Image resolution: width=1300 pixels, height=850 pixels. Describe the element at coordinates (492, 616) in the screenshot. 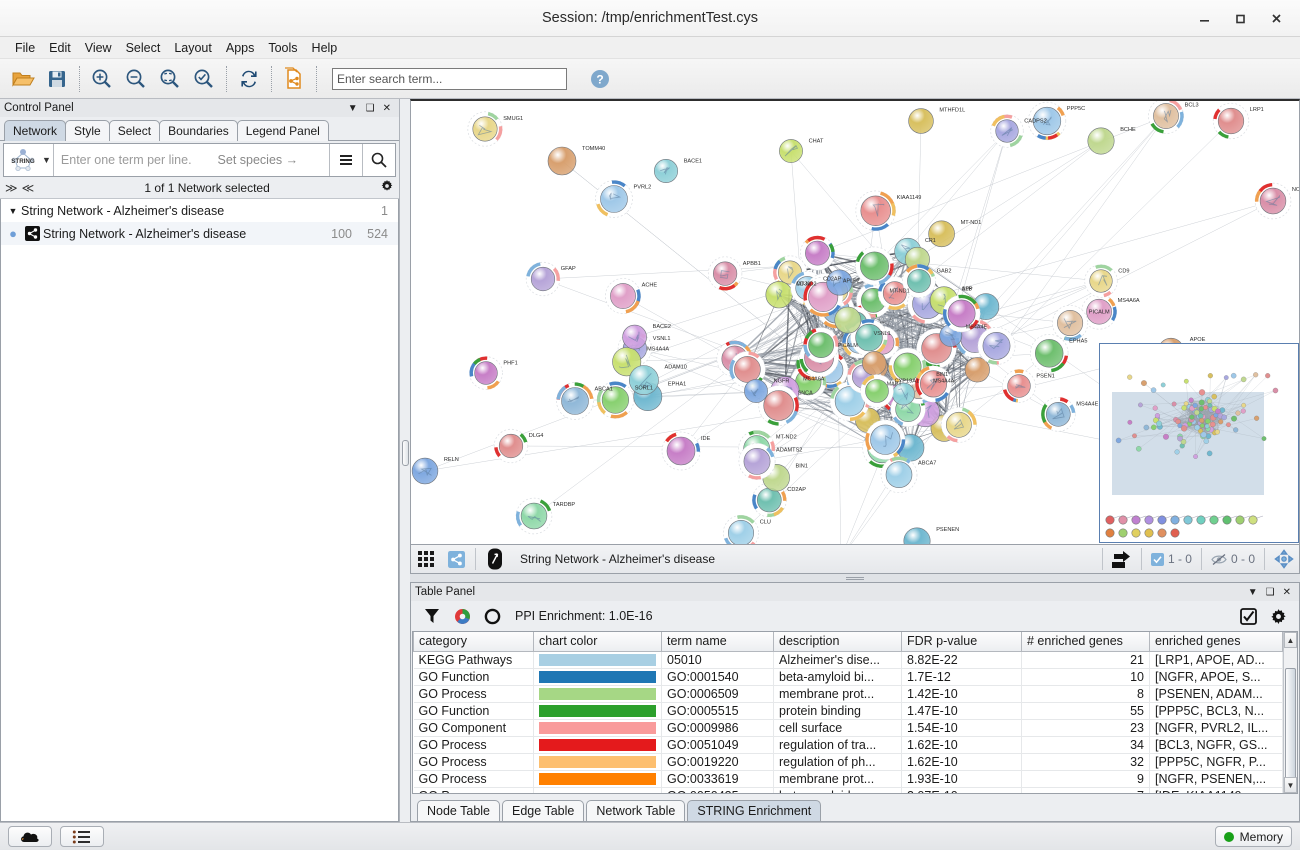

I see `donut-chart-icon` at that location.